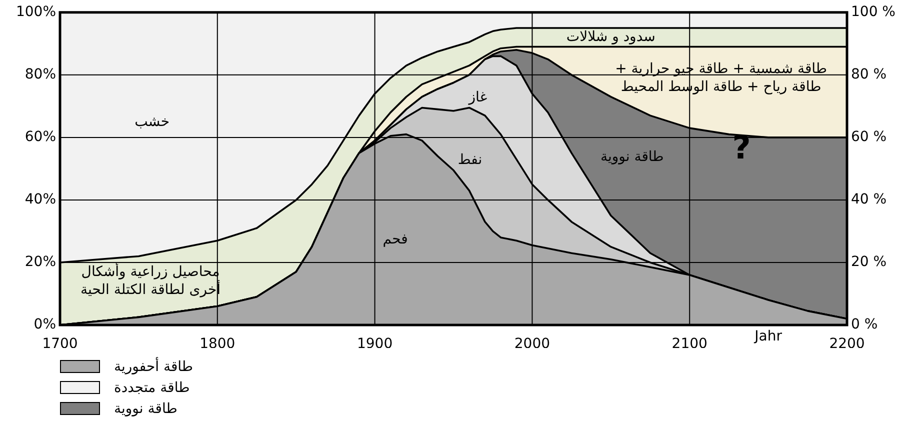  I want to click on text: طاقة نووية, so click(146, 408).